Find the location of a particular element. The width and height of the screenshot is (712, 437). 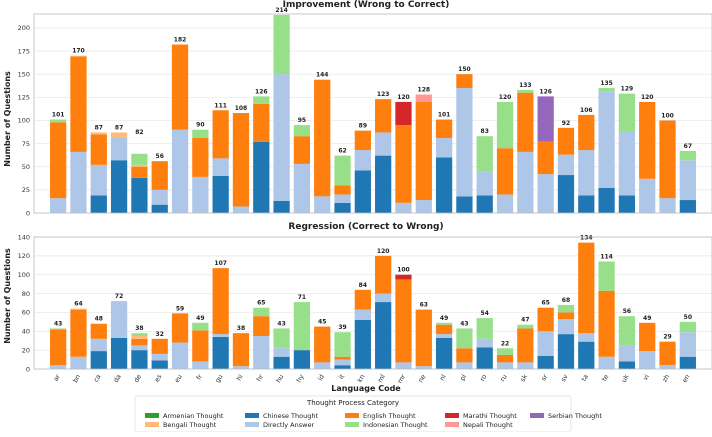

regression-bar-segment-sk-indonesian-thought is located at coordinates (525, 326).